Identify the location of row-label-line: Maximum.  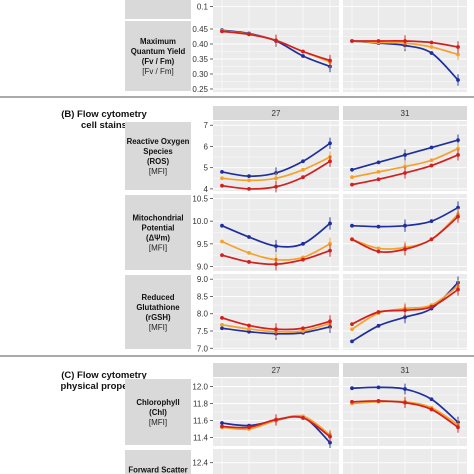
(158, 41).